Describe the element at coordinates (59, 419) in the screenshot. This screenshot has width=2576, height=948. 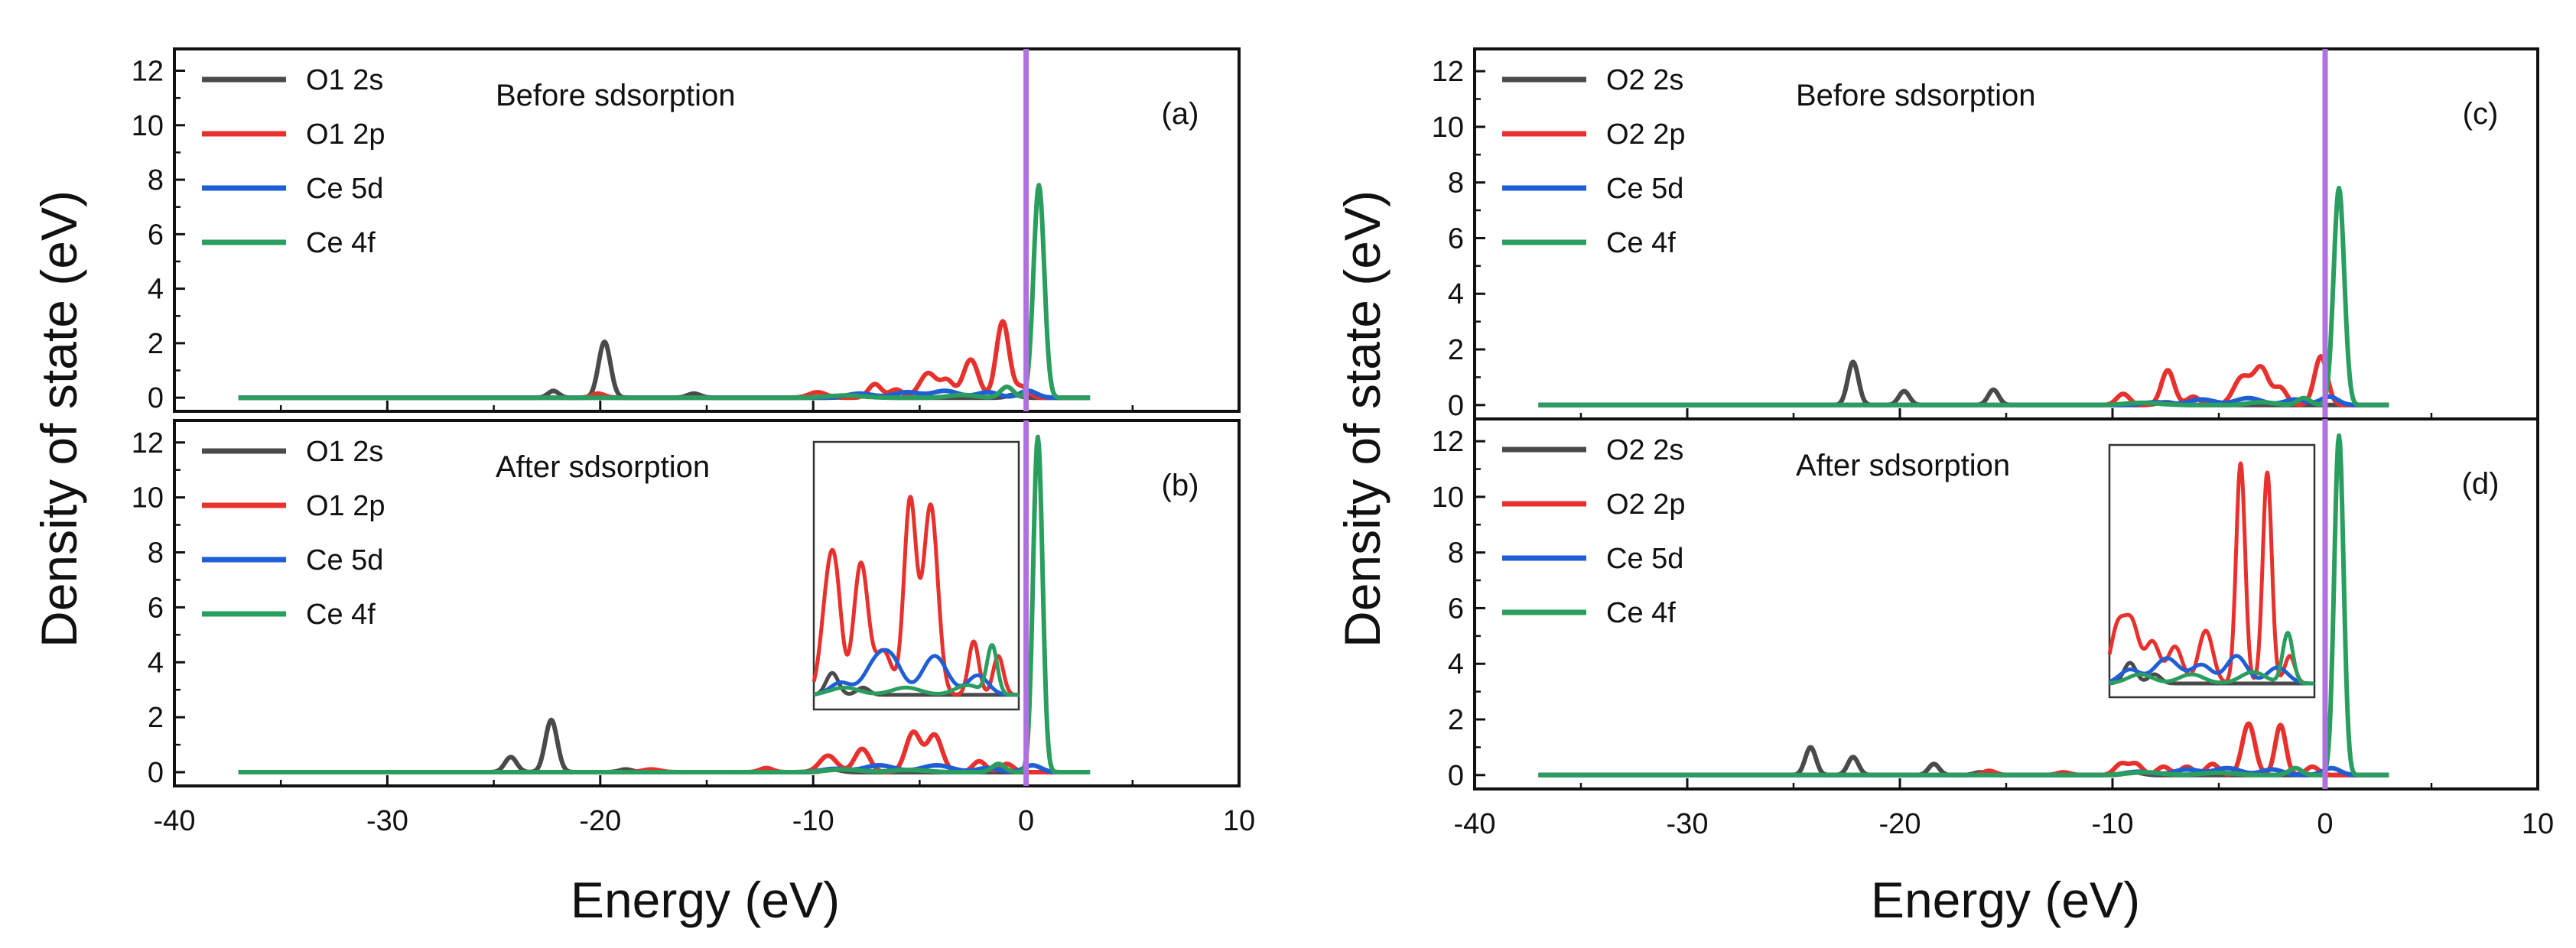
I see `left-y-axis-label: Density of state (eV)` at that location.